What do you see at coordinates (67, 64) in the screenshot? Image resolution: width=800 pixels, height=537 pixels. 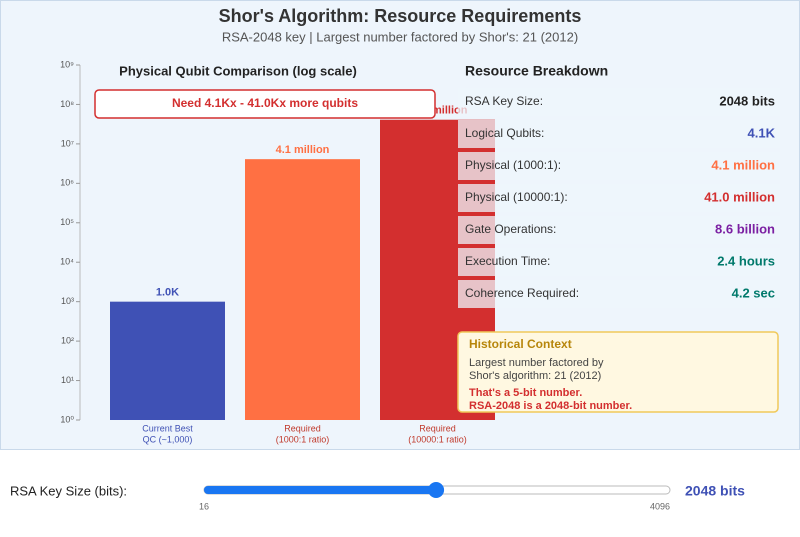 I see `y-tick-label: 10⁹` at bounding box center [67, 64].